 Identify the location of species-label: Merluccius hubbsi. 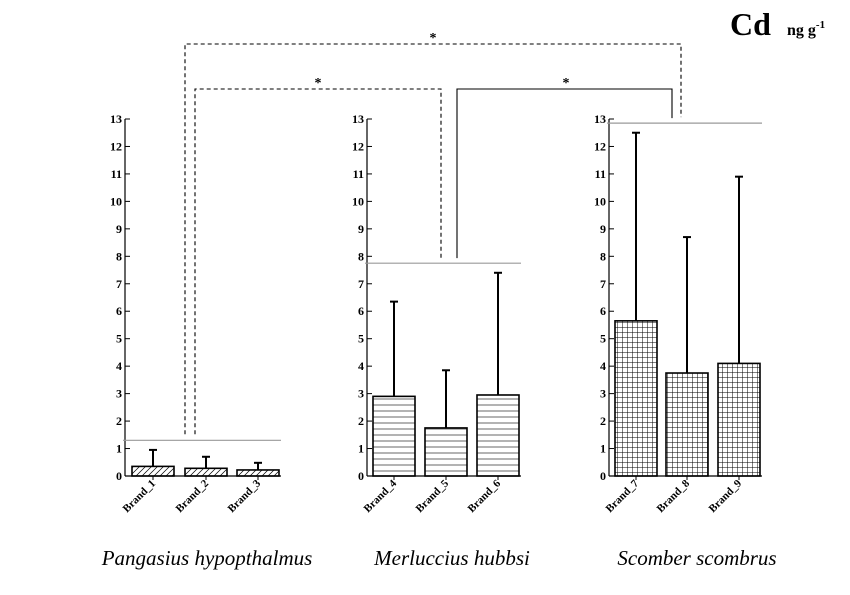
(451, 558).